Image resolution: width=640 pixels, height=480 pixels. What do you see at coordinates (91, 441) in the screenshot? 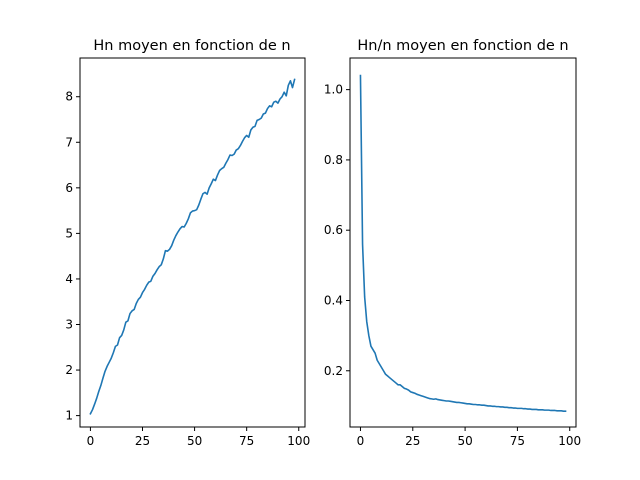
I see `left-x-tick-label: 0` at bounding box center [91, 441].